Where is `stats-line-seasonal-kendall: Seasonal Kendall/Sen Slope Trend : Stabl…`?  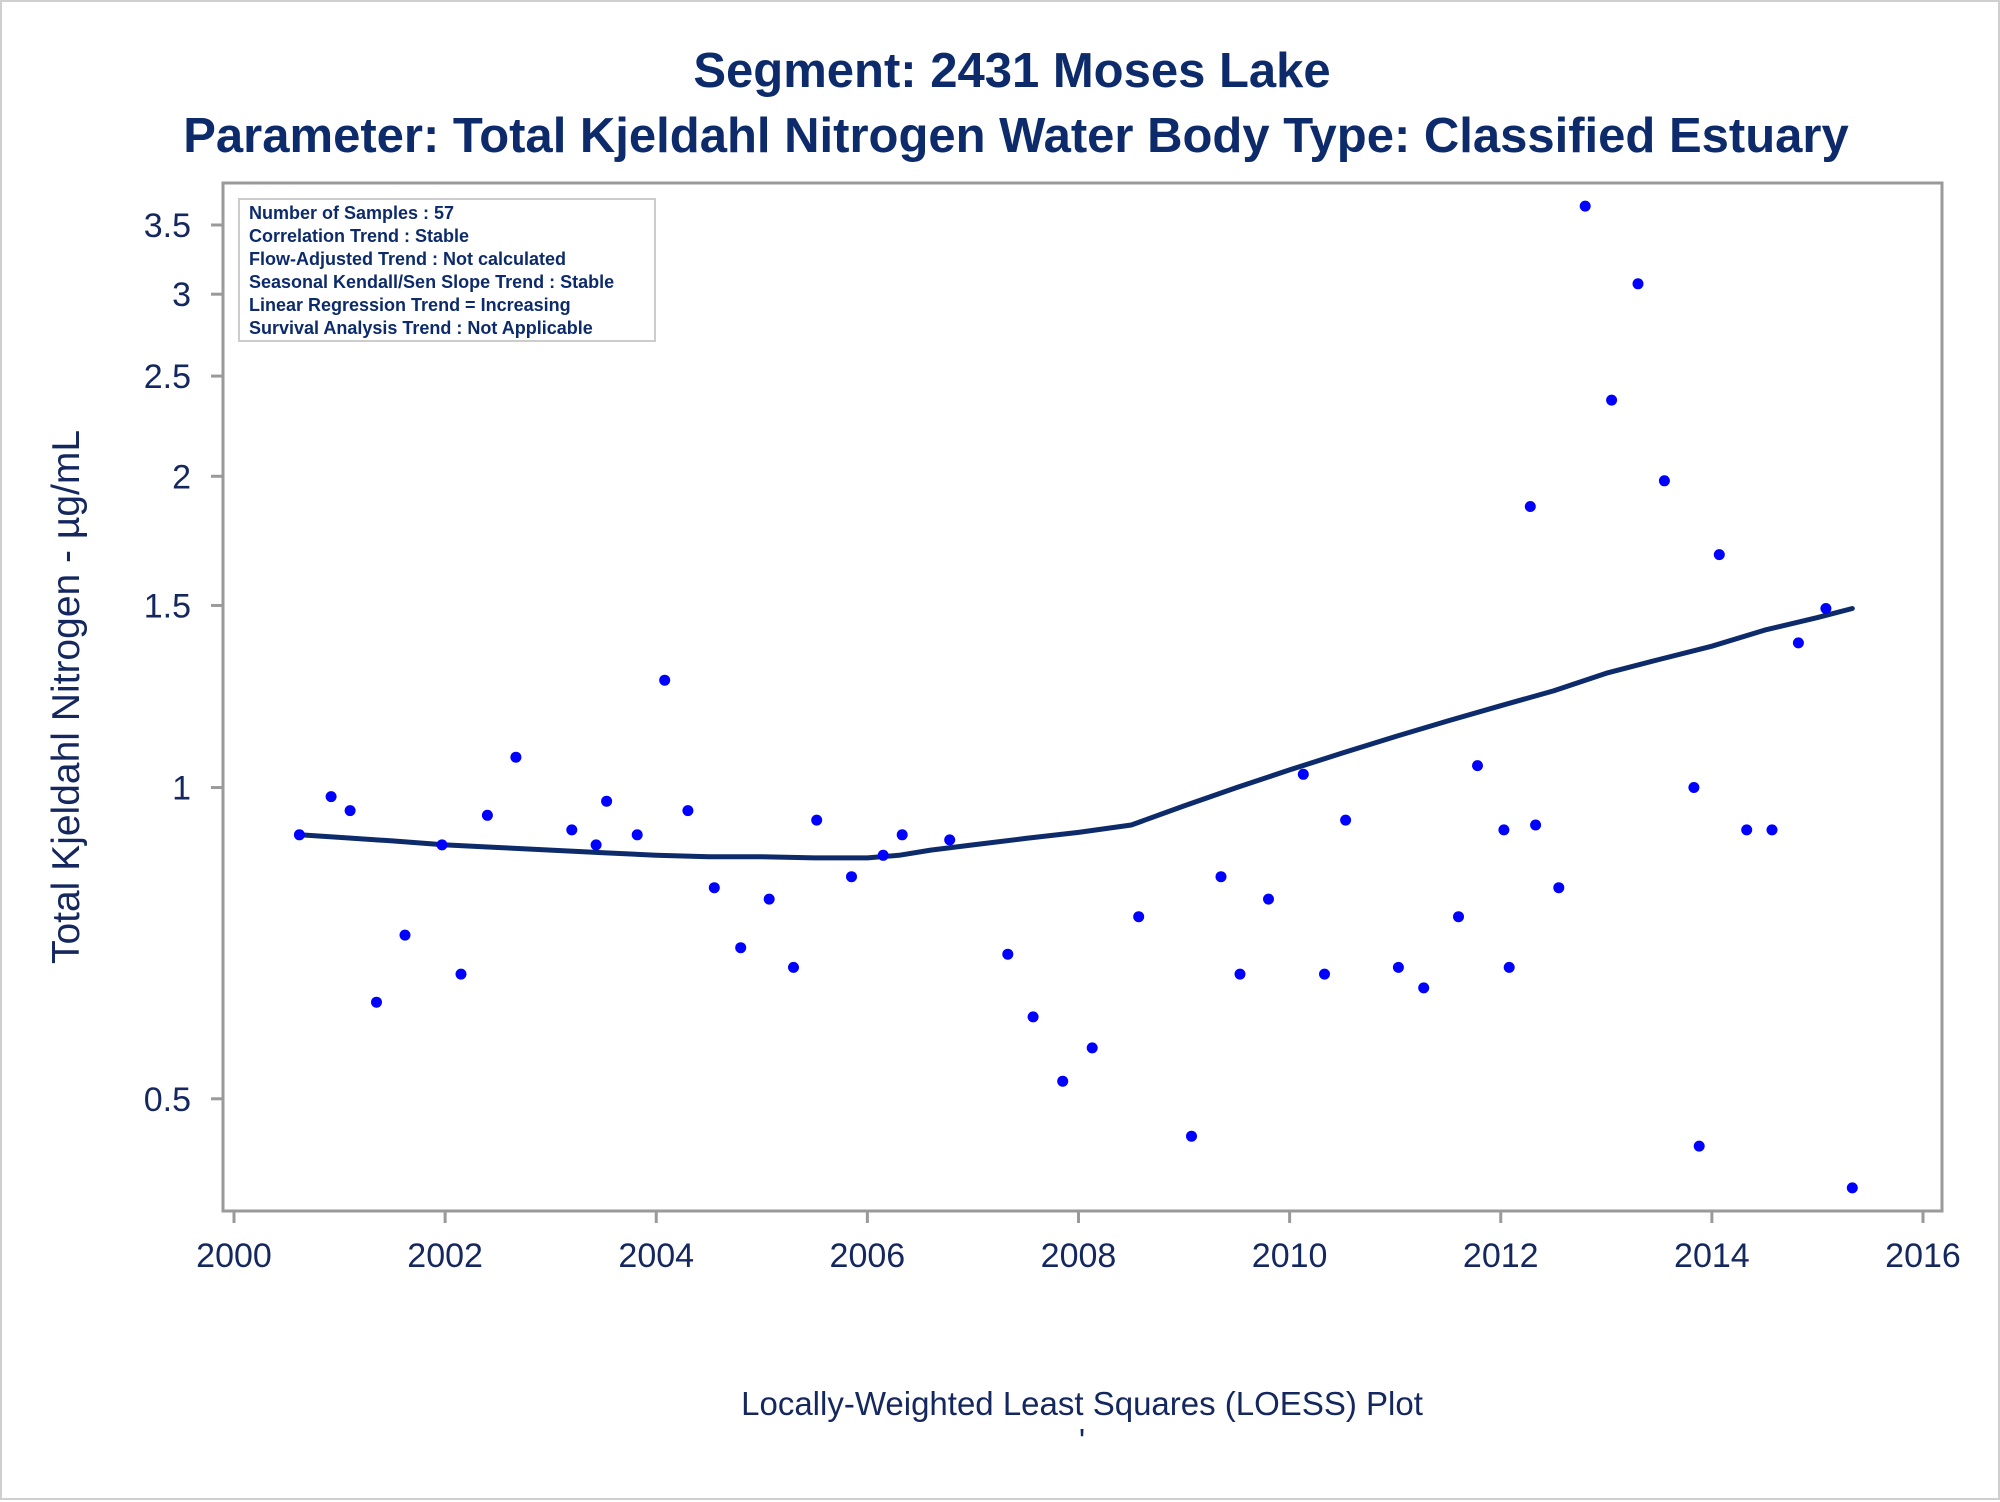
stats-line-seasonal-kendall: Seasonal Kendall/Sen Slope Trend : Stabl… is located at coordinates (431, 282).